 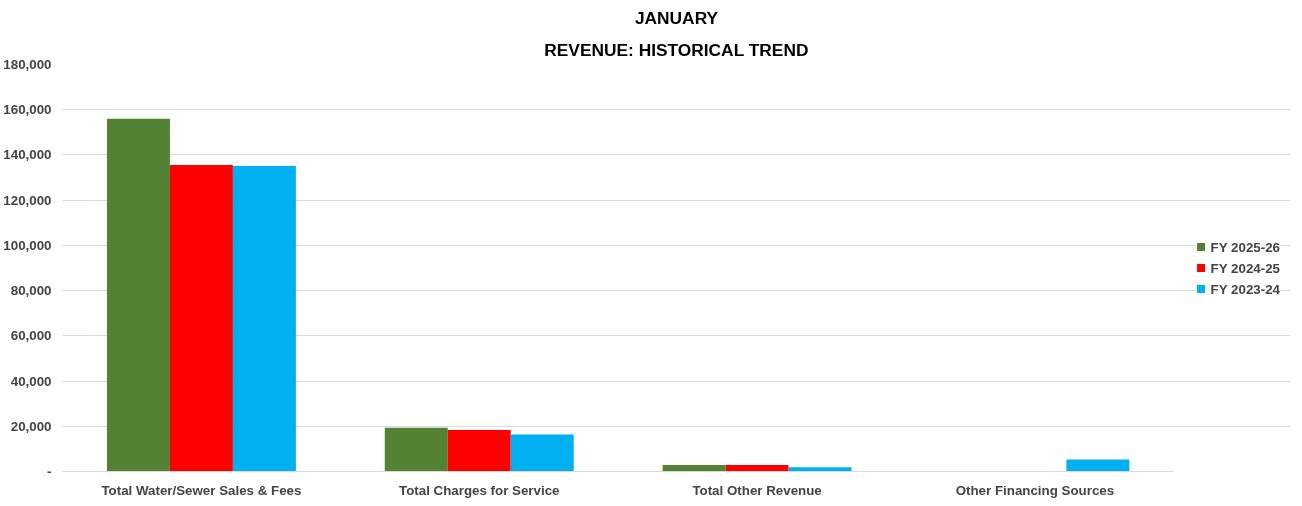 What do you see at coordinates (27, 200) in the screenshot?
I see `y-tick-label: 120,000` at bounding box center [27, 200].